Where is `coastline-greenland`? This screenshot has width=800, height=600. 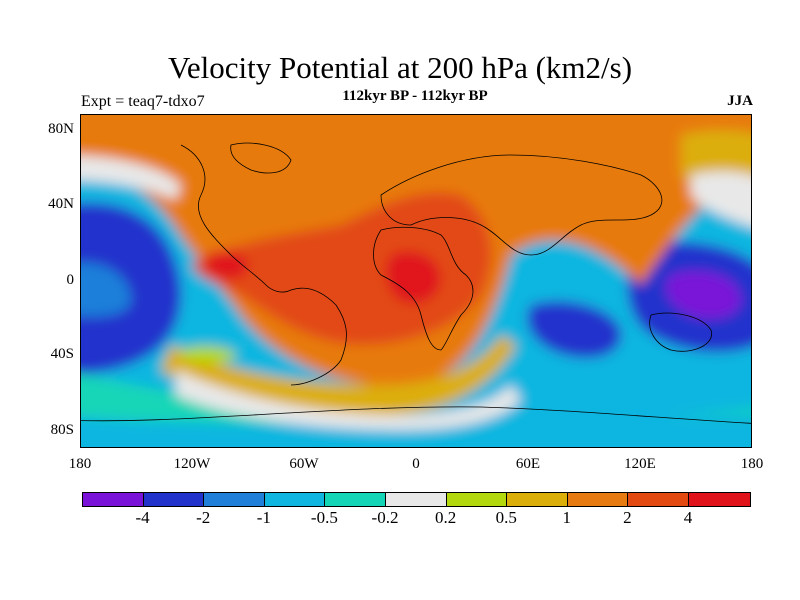 coastline-greenland is located at coordinates (261, 158).